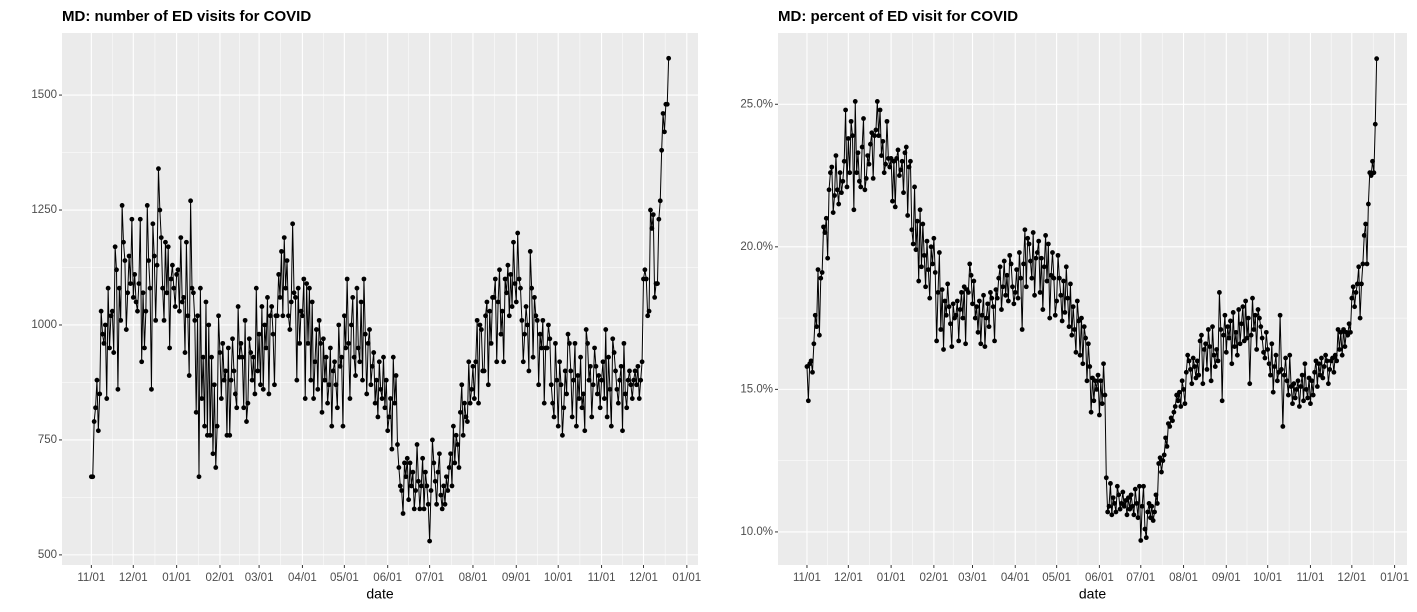 The image size is (1417, 612). Describe the element at coordinates (756, 247) in the screenshot. I see `y-tick-label: 20.0%` at that location.